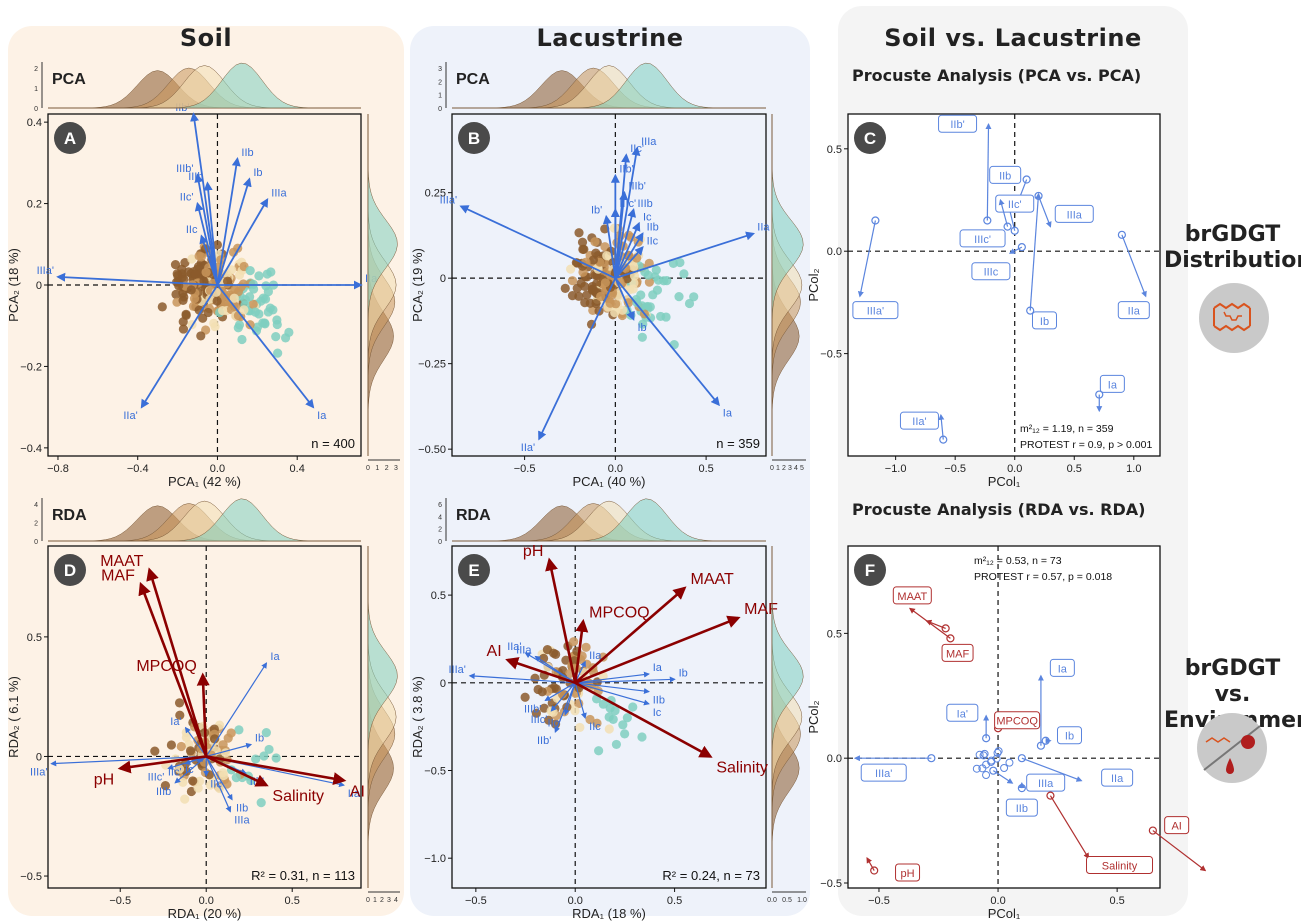 This screenshot has height=922, width=1301. I want to click on procrustes-rda-title: Procuste Analysis (RDA vs. RDA), so click(999, 509).